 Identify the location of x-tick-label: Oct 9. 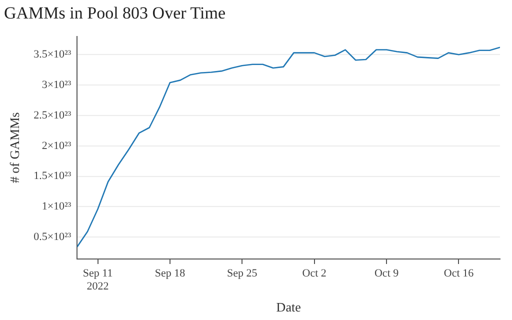
(387, 273).